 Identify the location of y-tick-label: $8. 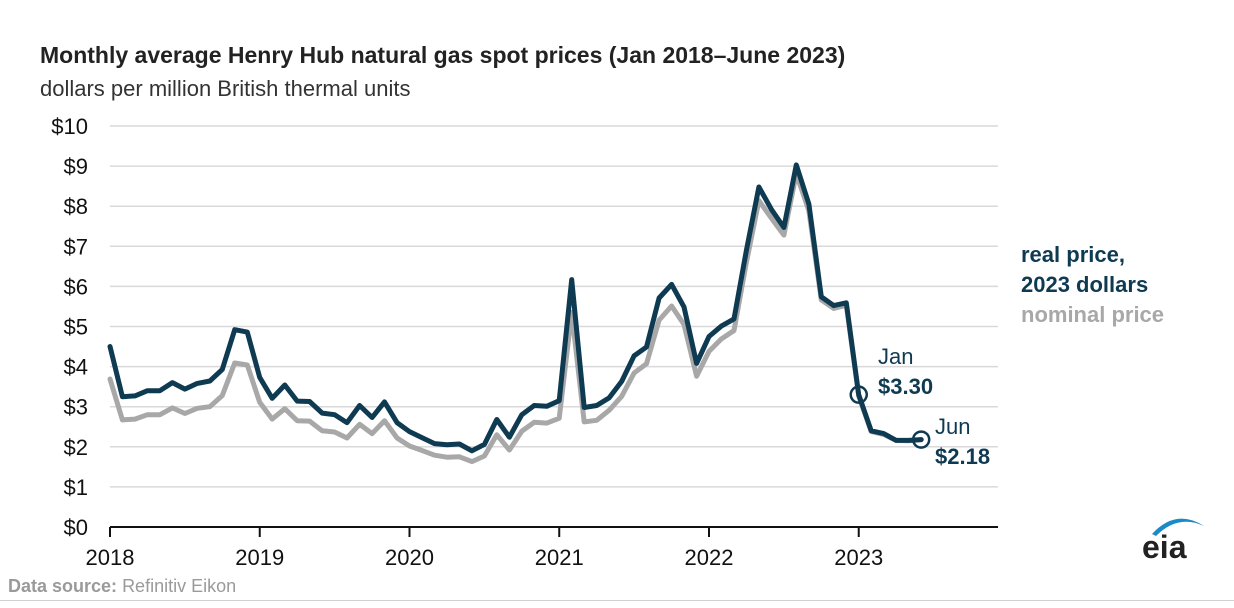
(76, 206).